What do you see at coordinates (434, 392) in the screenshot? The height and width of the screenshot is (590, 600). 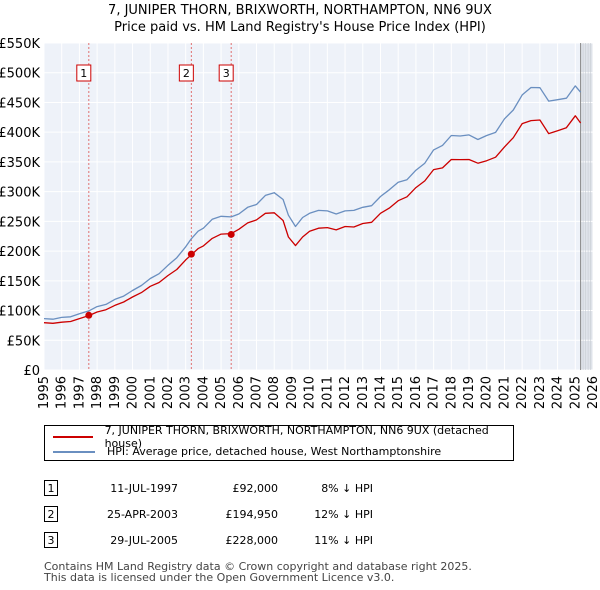 I see `x-tick-label: 2017` at bounding box center [434, 392].